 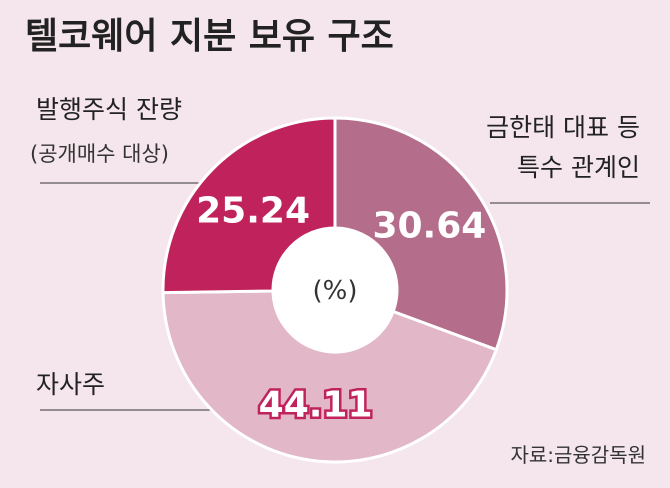 I want to click on legend-label: 자사주, so click(x=71, y=384).